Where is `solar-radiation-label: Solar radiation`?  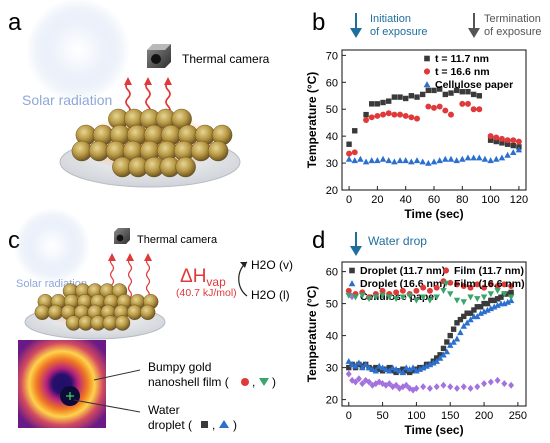
solar-radiation-label: Solar radiation is located at coordinates (67, 100).